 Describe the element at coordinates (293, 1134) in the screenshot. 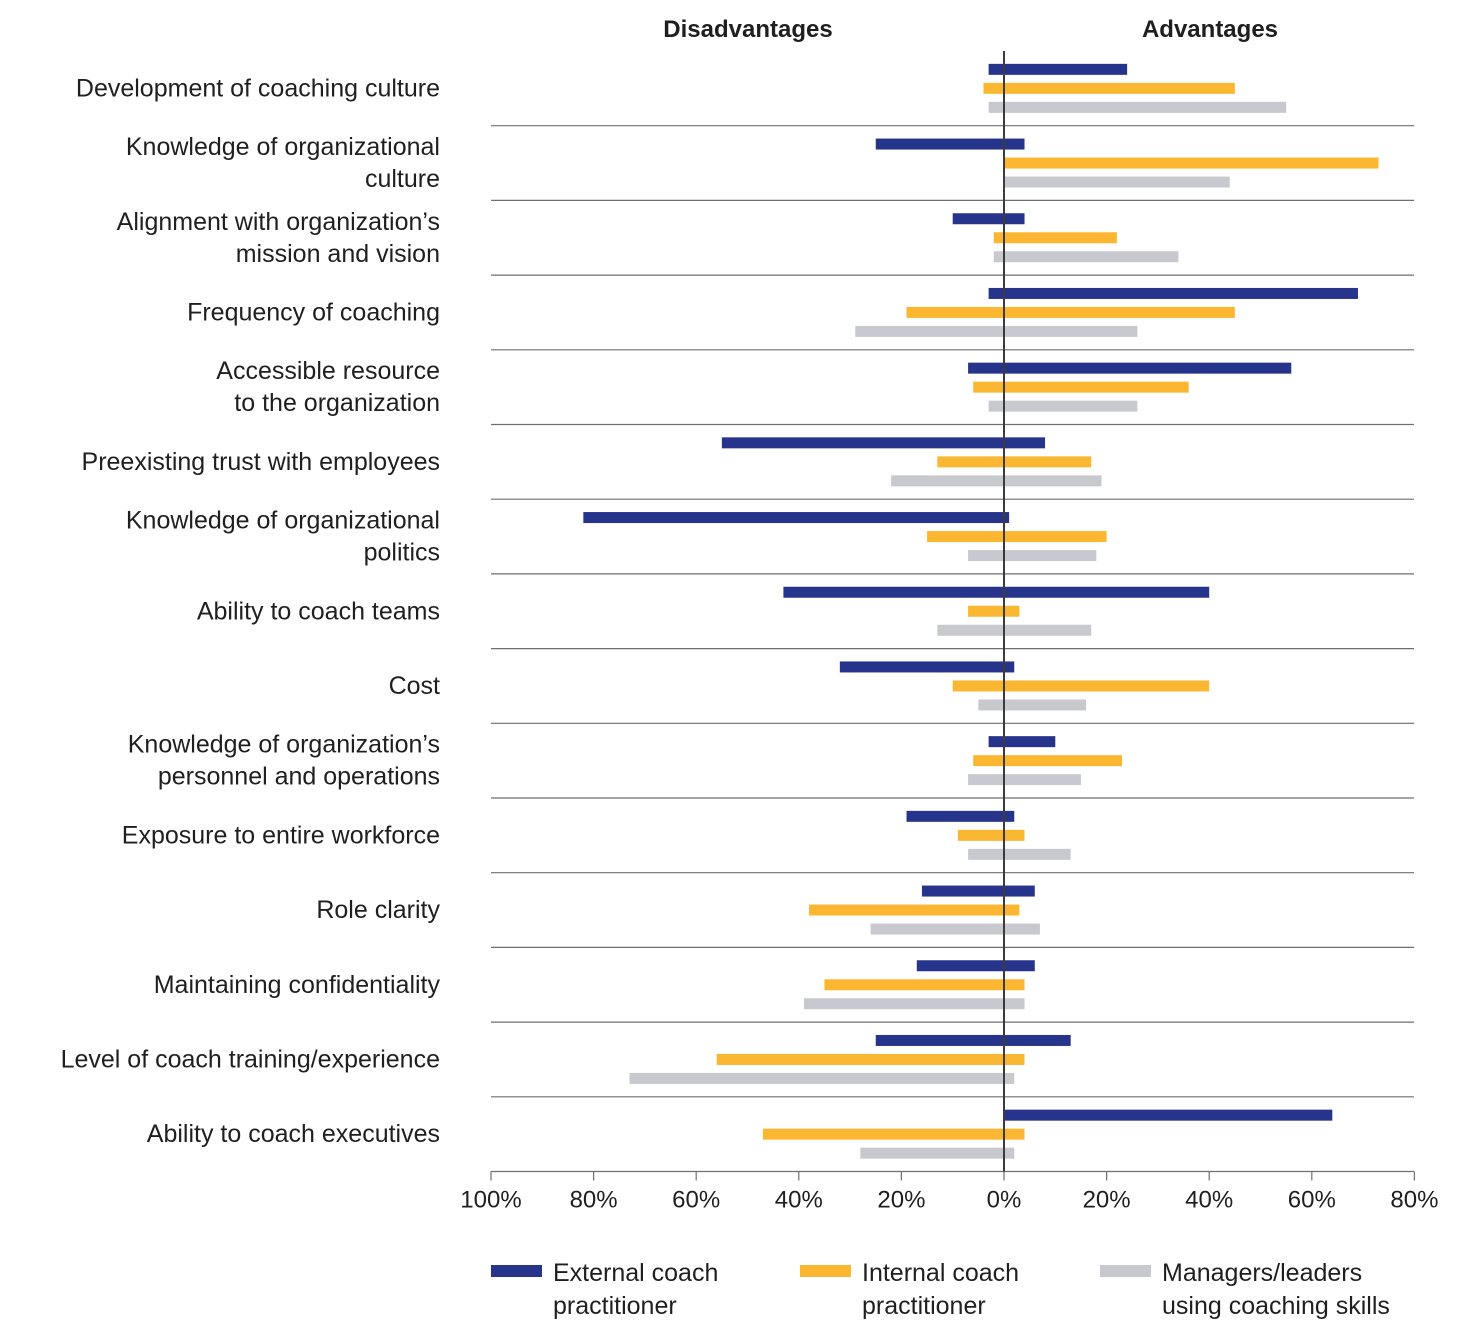

I see `category-label: Ability to coach executives` at that location.